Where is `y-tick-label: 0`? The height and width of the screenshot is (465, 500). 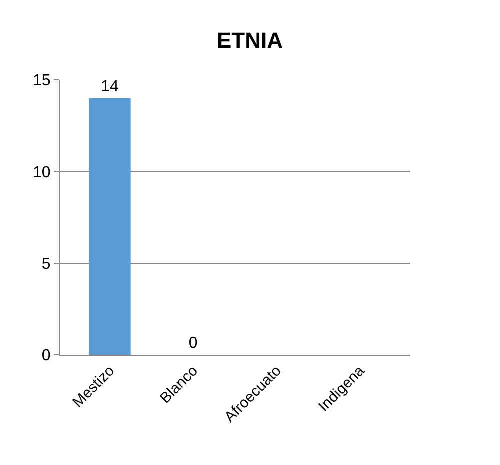 y-tick-label: 0 is located at coordinates (46, 356).